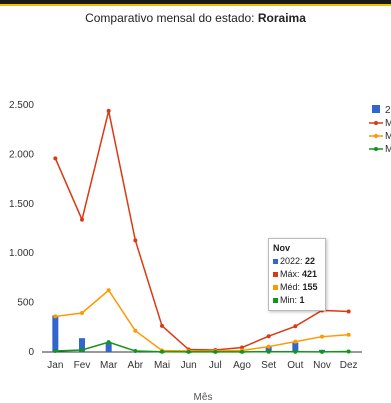 This screenshot has height=403, width=391. I want to click on y-tick-label: 1.000, so click(21, 253).